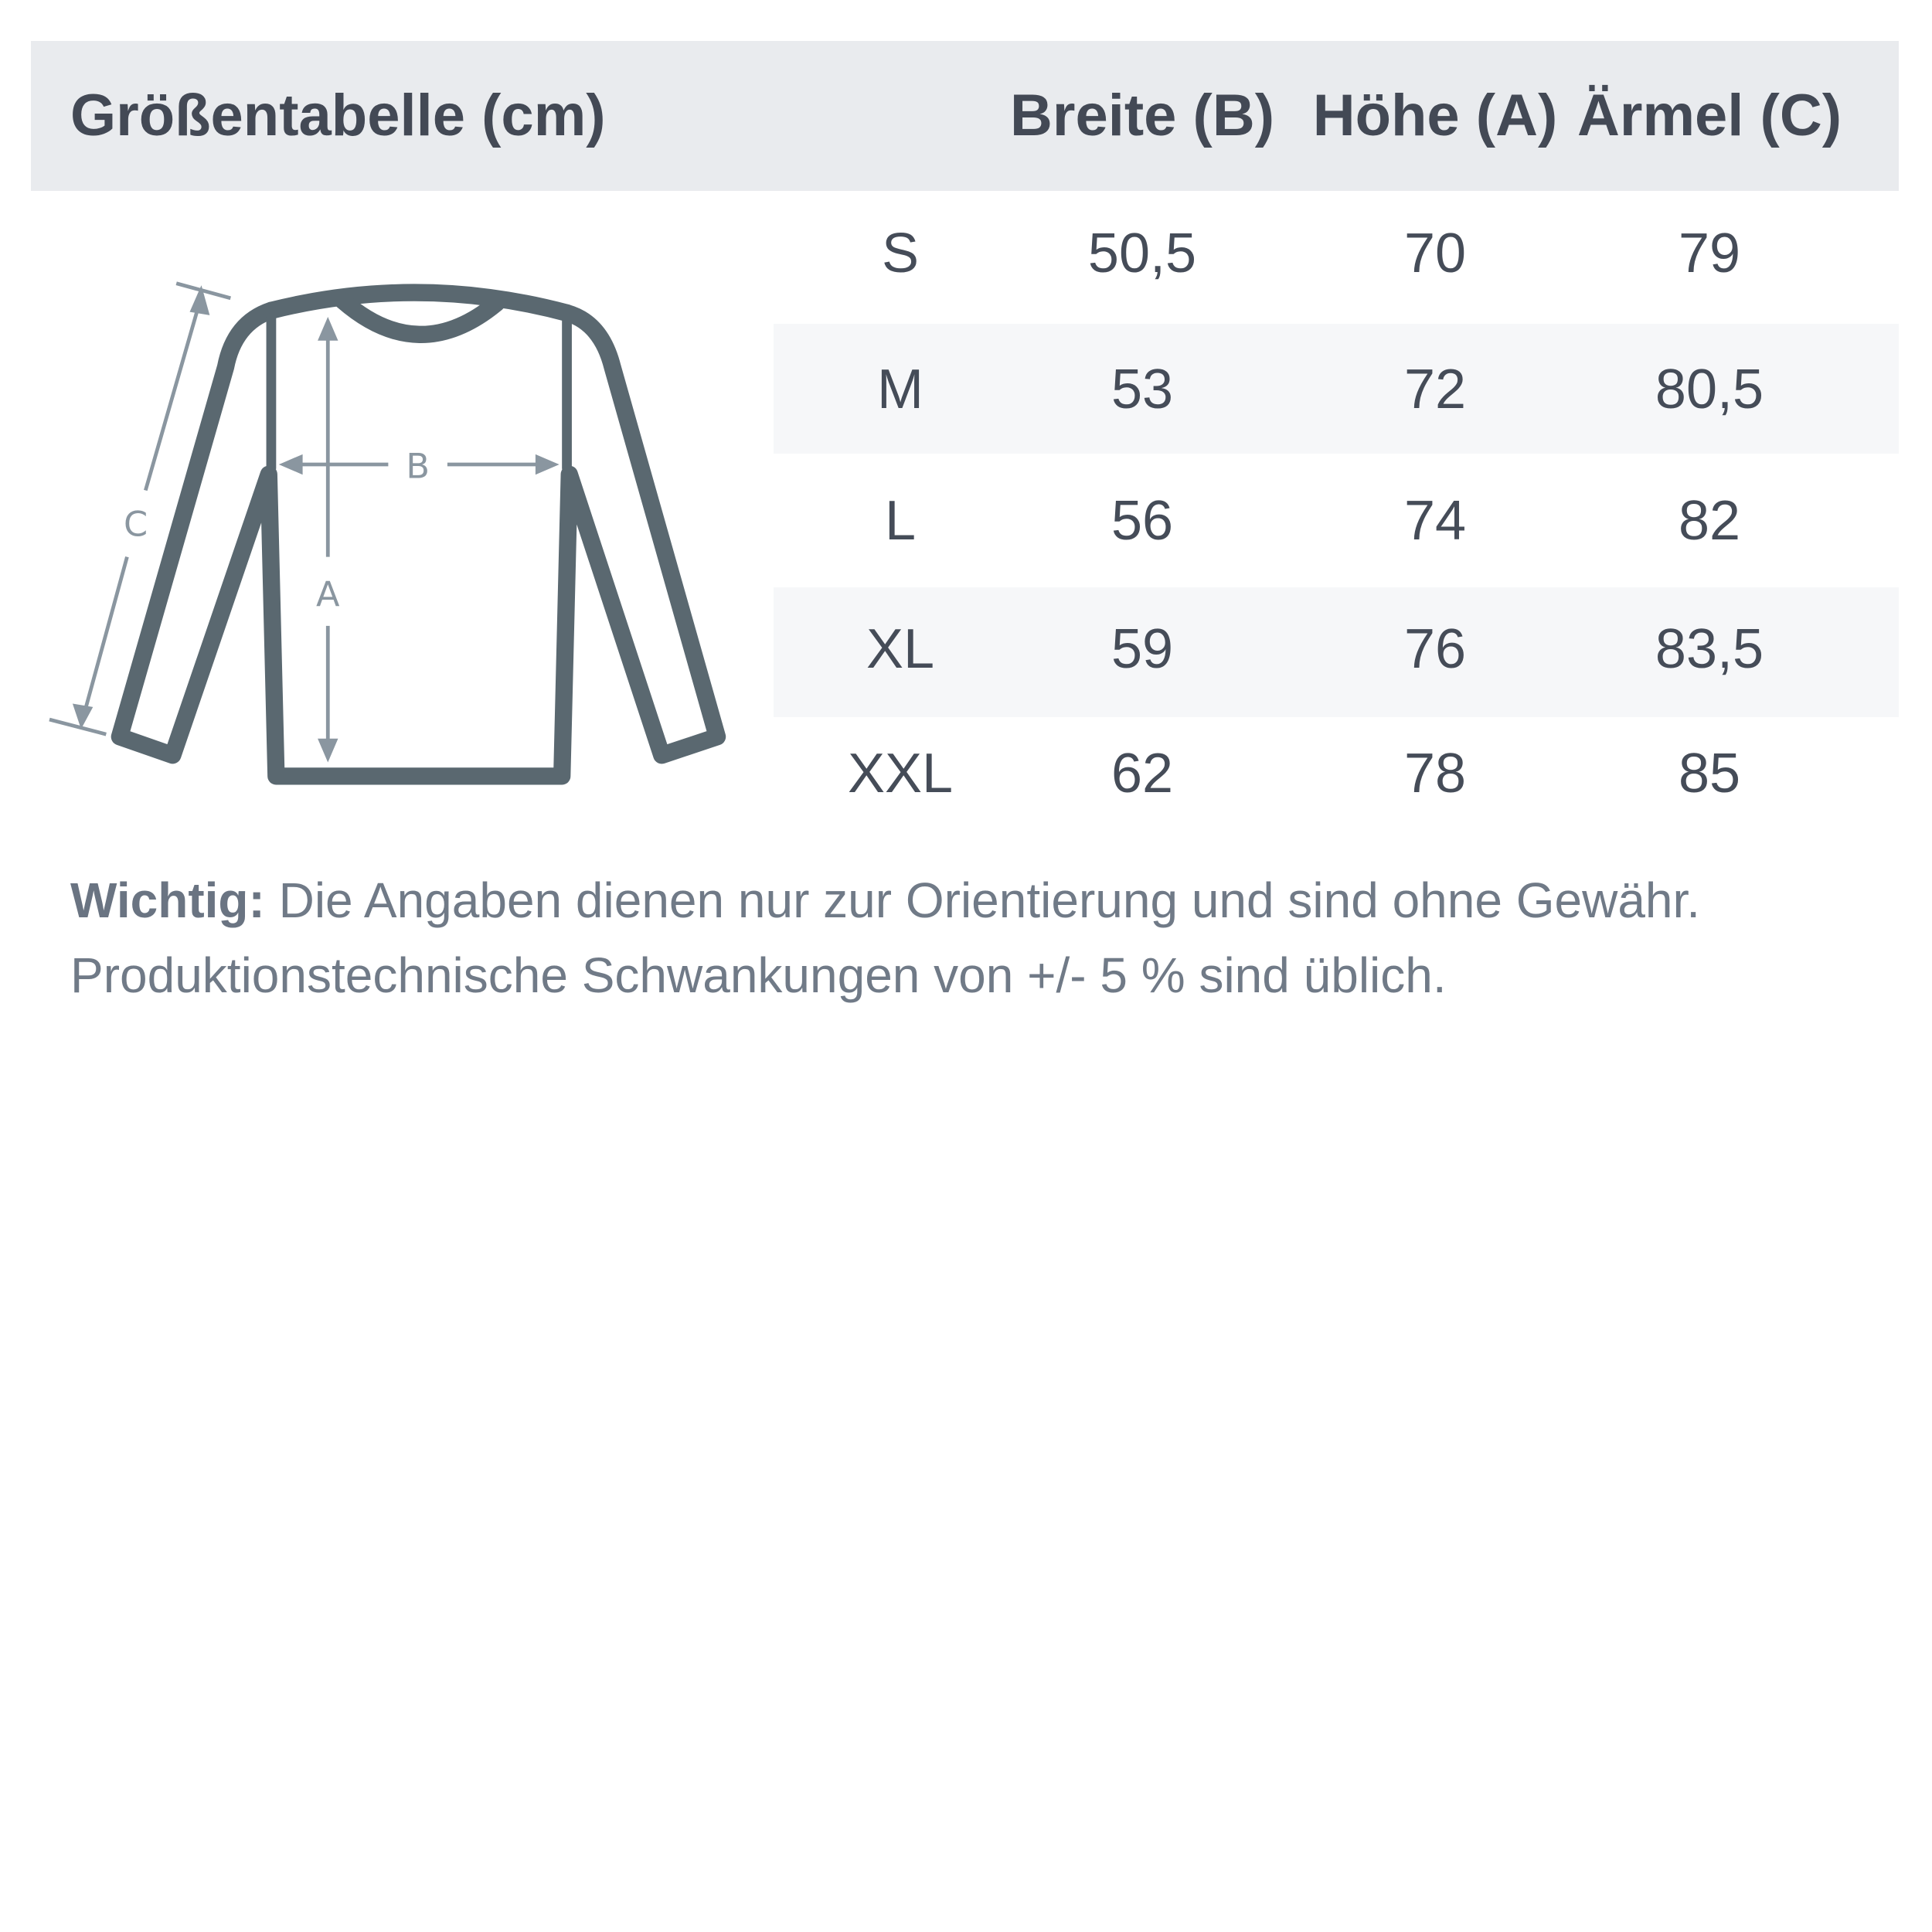 The image size is (1932, 1932). Describe the element at coordinates (1142, 116) in the screenshot. I see `column-header-breite: Breite (B)` at that location.